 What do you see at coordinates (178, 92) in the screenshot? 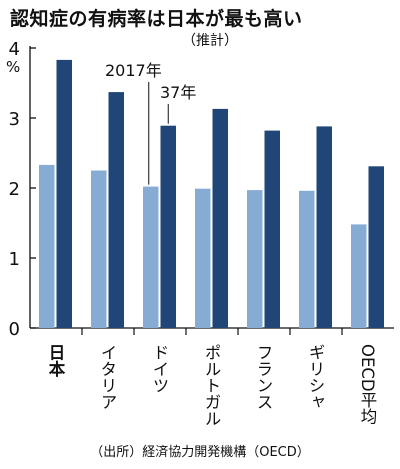
I see `annotation-2037: 37年` at bounding box center [178, 92].